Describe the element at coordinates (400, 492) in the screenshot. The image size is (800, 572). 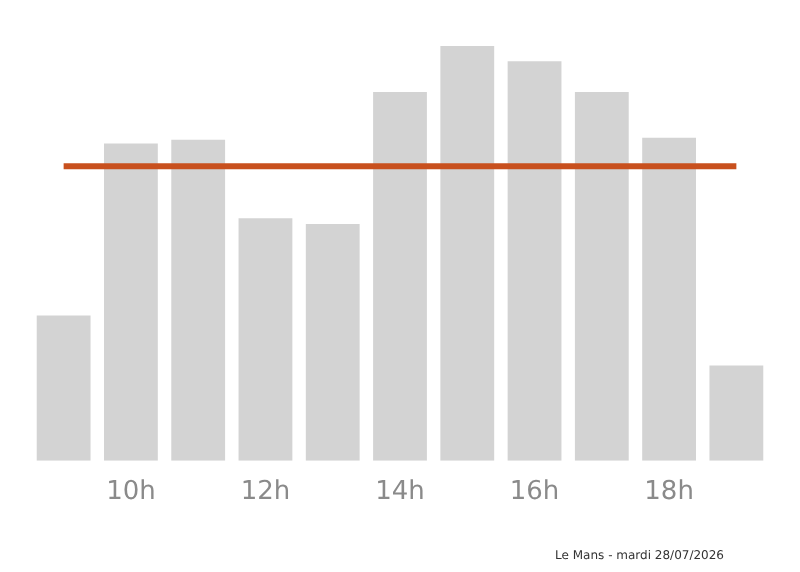
I see `x-tick-label: 14h` at that location.